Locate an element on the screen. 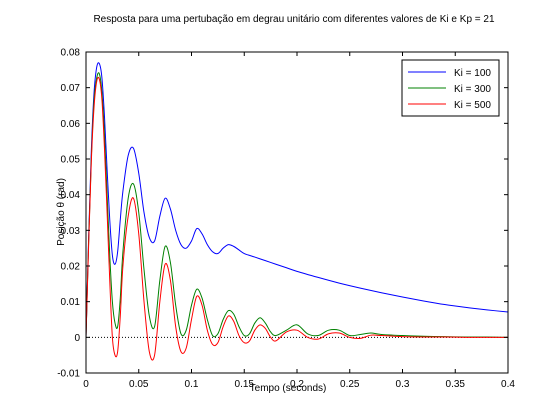 The height and width of the screenshot is (420, 560). y-tick-label: 0.07 is located at coordinates (71, 88).